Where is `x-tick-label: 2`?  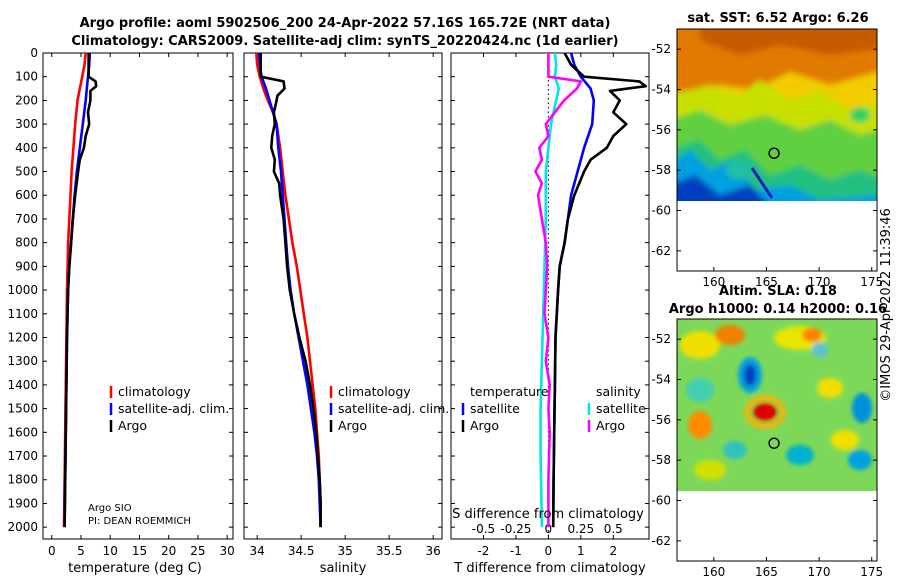 x-tick-label: 2 is located at coordinates (613, 551).